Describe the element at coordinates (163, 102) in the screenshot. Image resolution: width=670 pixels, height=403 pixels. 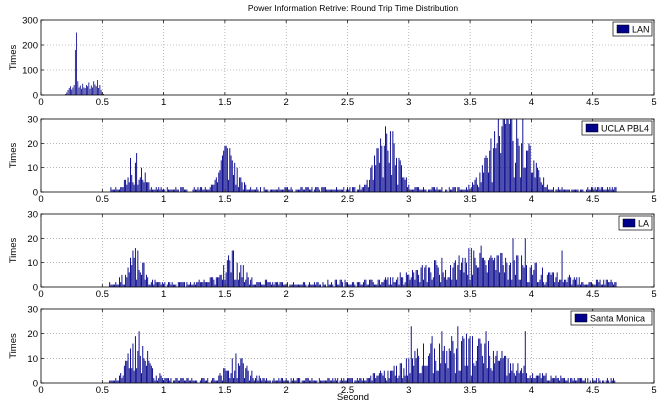
I see `x-tick-label: 1` at that location.